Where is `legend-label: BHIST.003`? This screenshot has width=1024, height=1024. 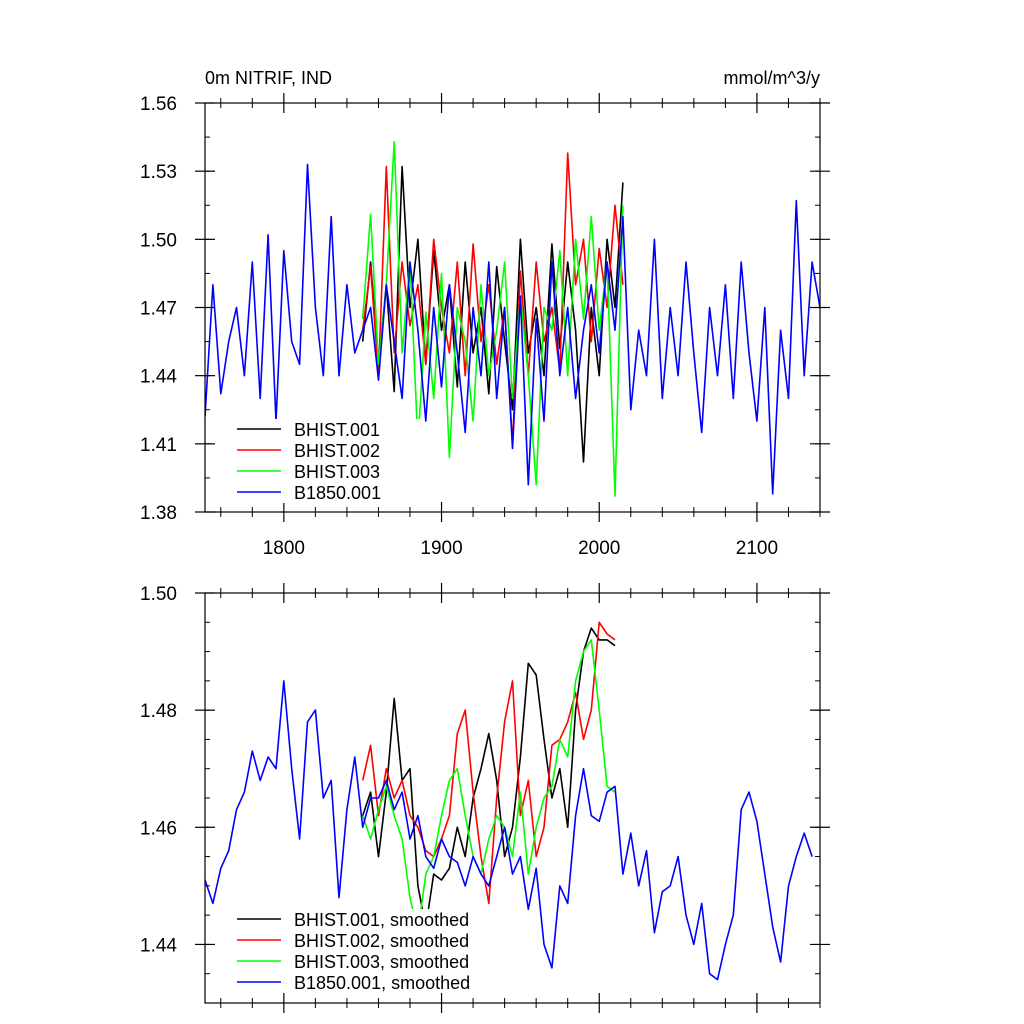 legend-label: BHIST.003 is located at coordinates (337, 472).